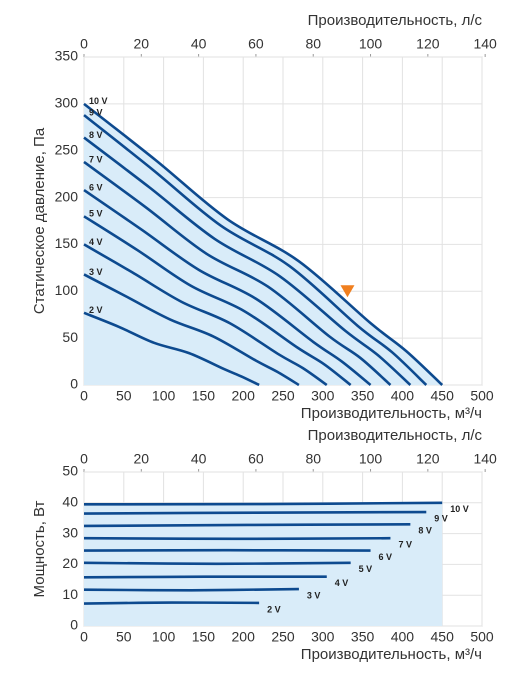 Image resolution: width=515 pixels, height=674 pixels. I want to click on y-axis-label: Статическое давление, Па, so click(39, 220).